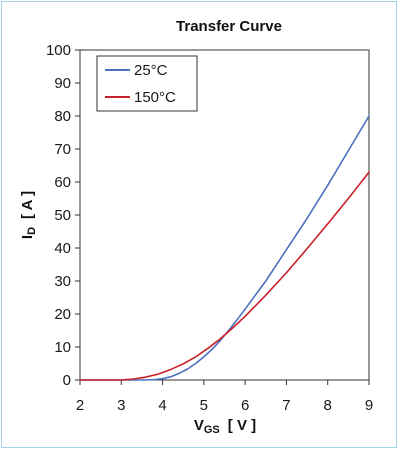 The width and height of the screenshot is (400, 451). What do you see at coordinates (32, 231) in the screenshot?
I see `y-axis-label-sub: D` at bounding box center [32, 231].